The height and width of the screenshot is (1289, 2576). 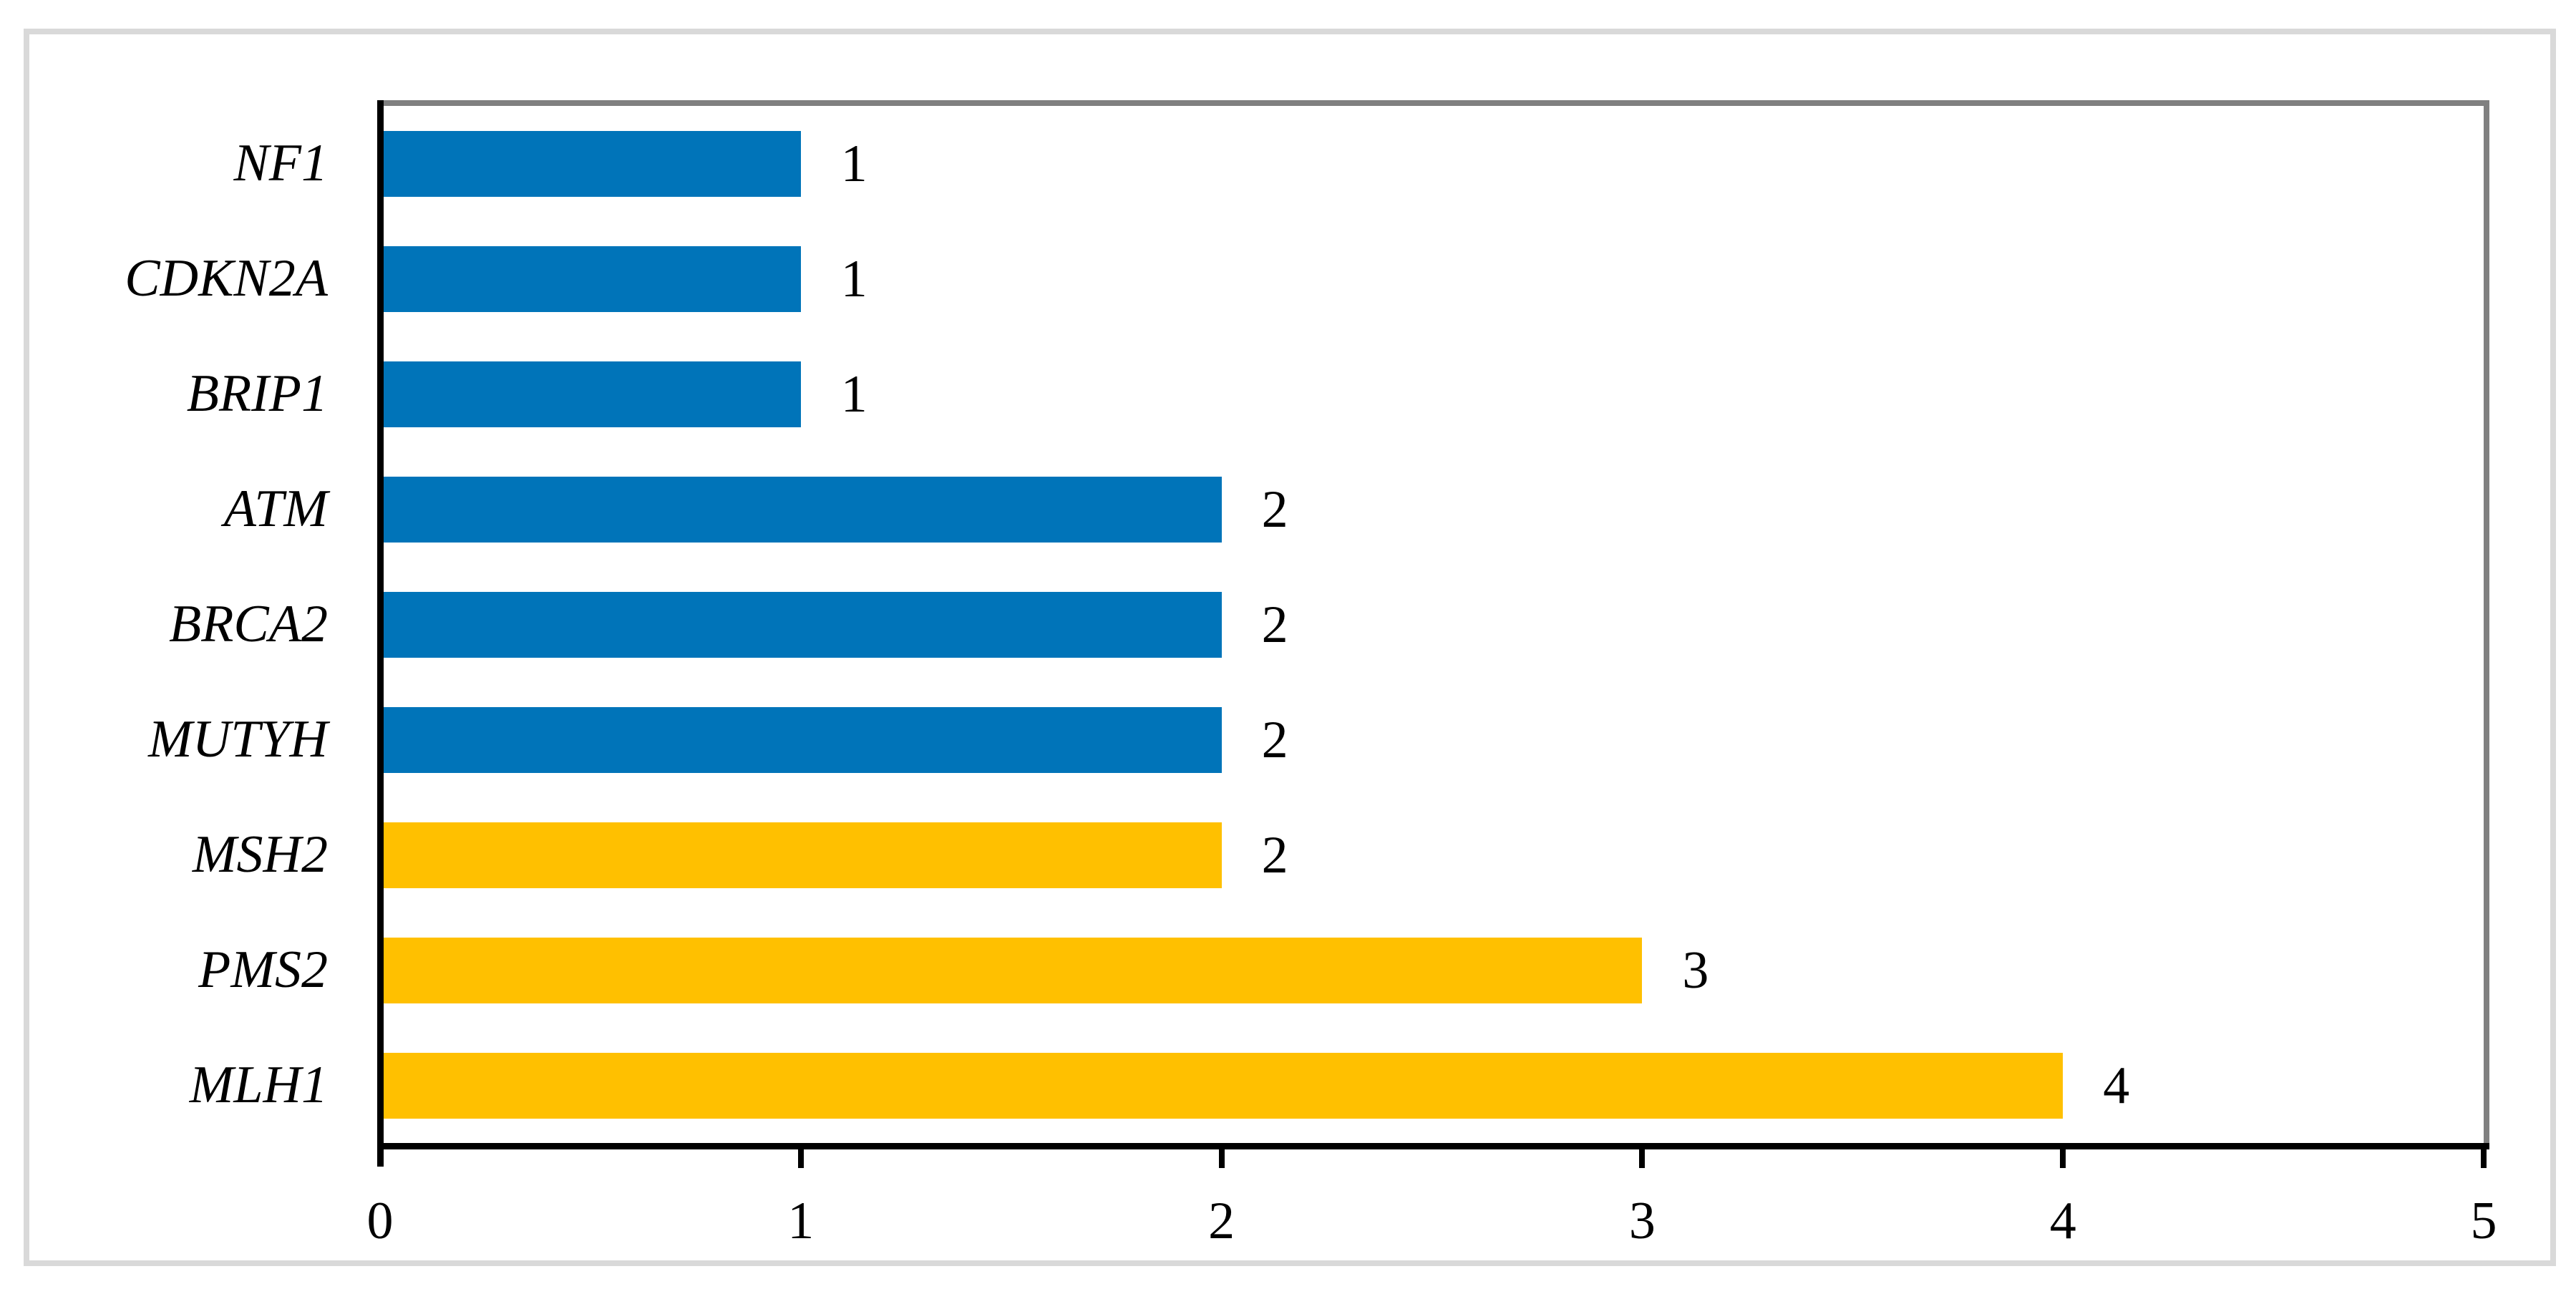 I want to click on bar-row: 3, so click(x=1432, y=970).